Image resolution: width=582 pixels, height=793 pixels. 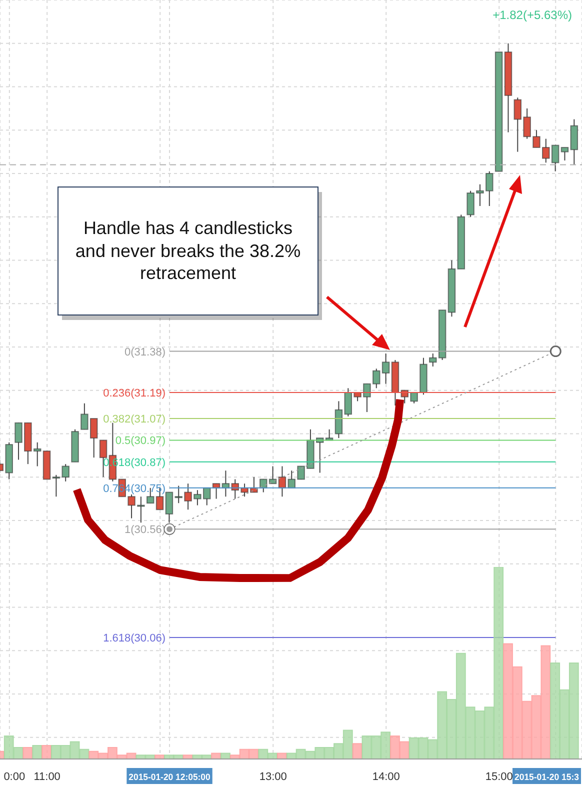 I want to click on ref-line-label: 0(31.38), so click(x=145, y=352).